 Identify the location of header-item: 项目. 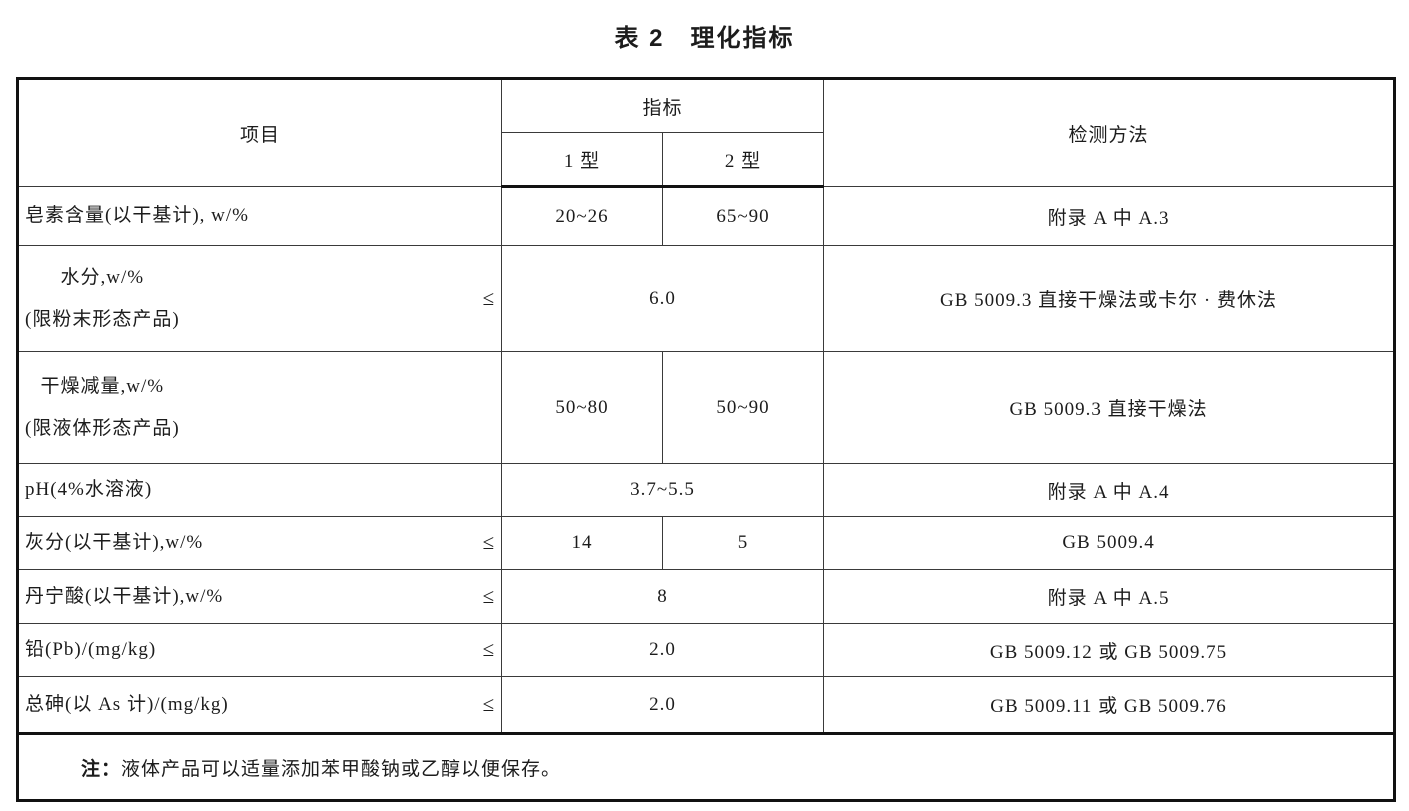
(259, 132).